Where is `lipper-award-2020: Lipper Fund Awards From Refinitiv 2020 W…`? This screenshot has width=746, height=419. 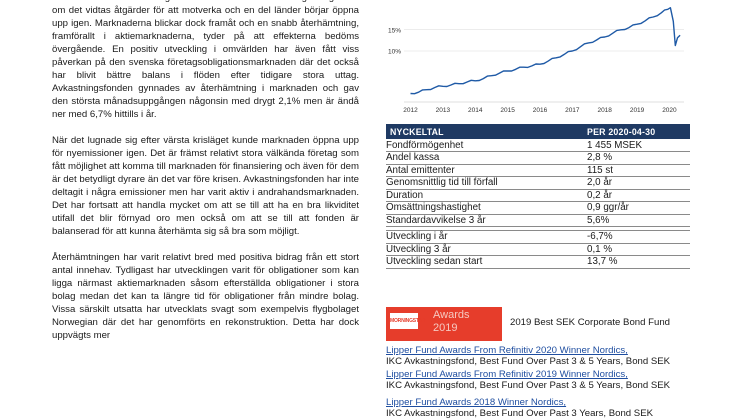 lipper-award-2020: Lipper Fund Awards From Refinitiv 2020 W… is located at coordinates (546, 356).